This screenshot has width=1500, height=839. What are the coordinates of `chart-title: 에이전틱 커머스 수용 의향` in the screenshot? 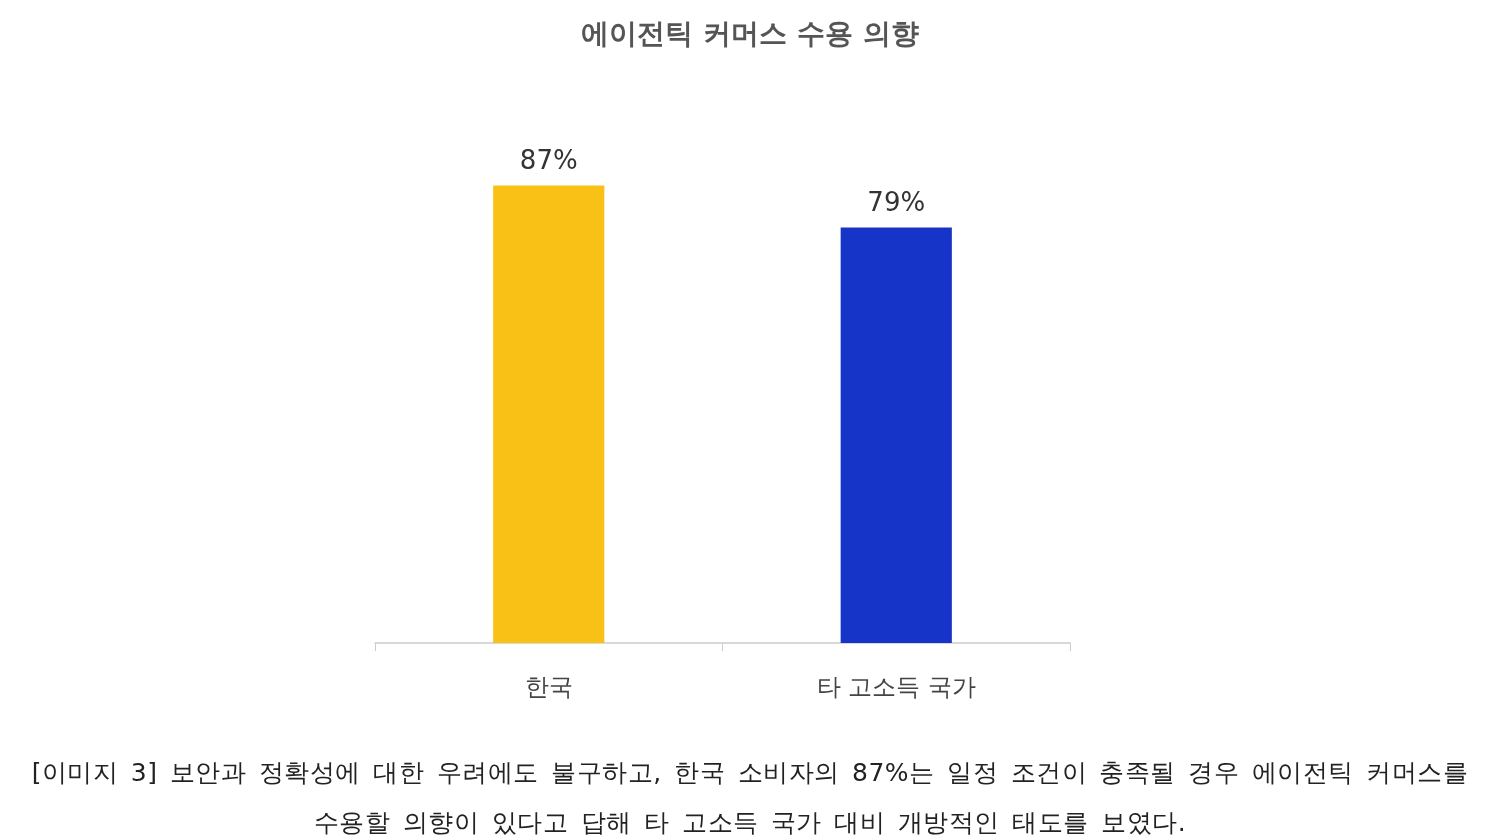 It's located at (750, 33).